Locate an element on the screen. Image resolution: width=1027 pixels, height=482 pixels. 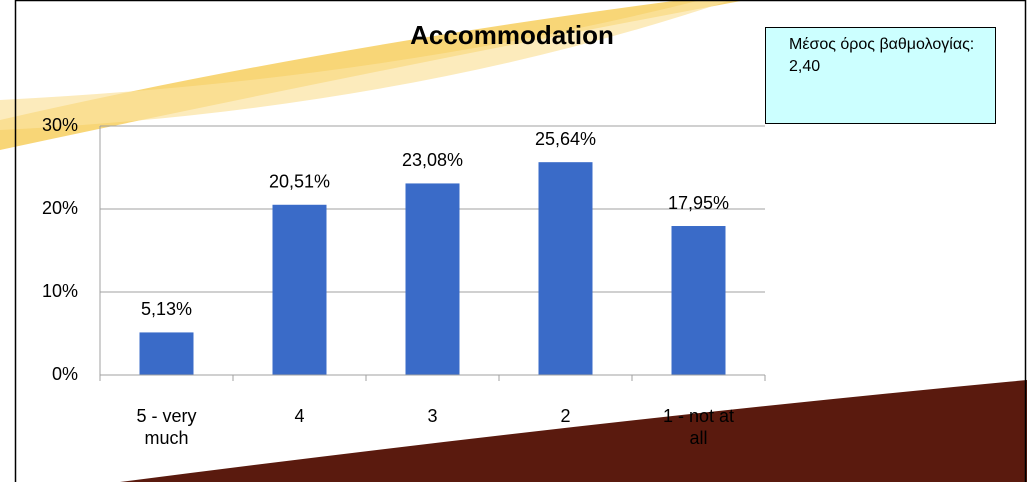
data-label: 17,95% is located at coordinates (698, 203).